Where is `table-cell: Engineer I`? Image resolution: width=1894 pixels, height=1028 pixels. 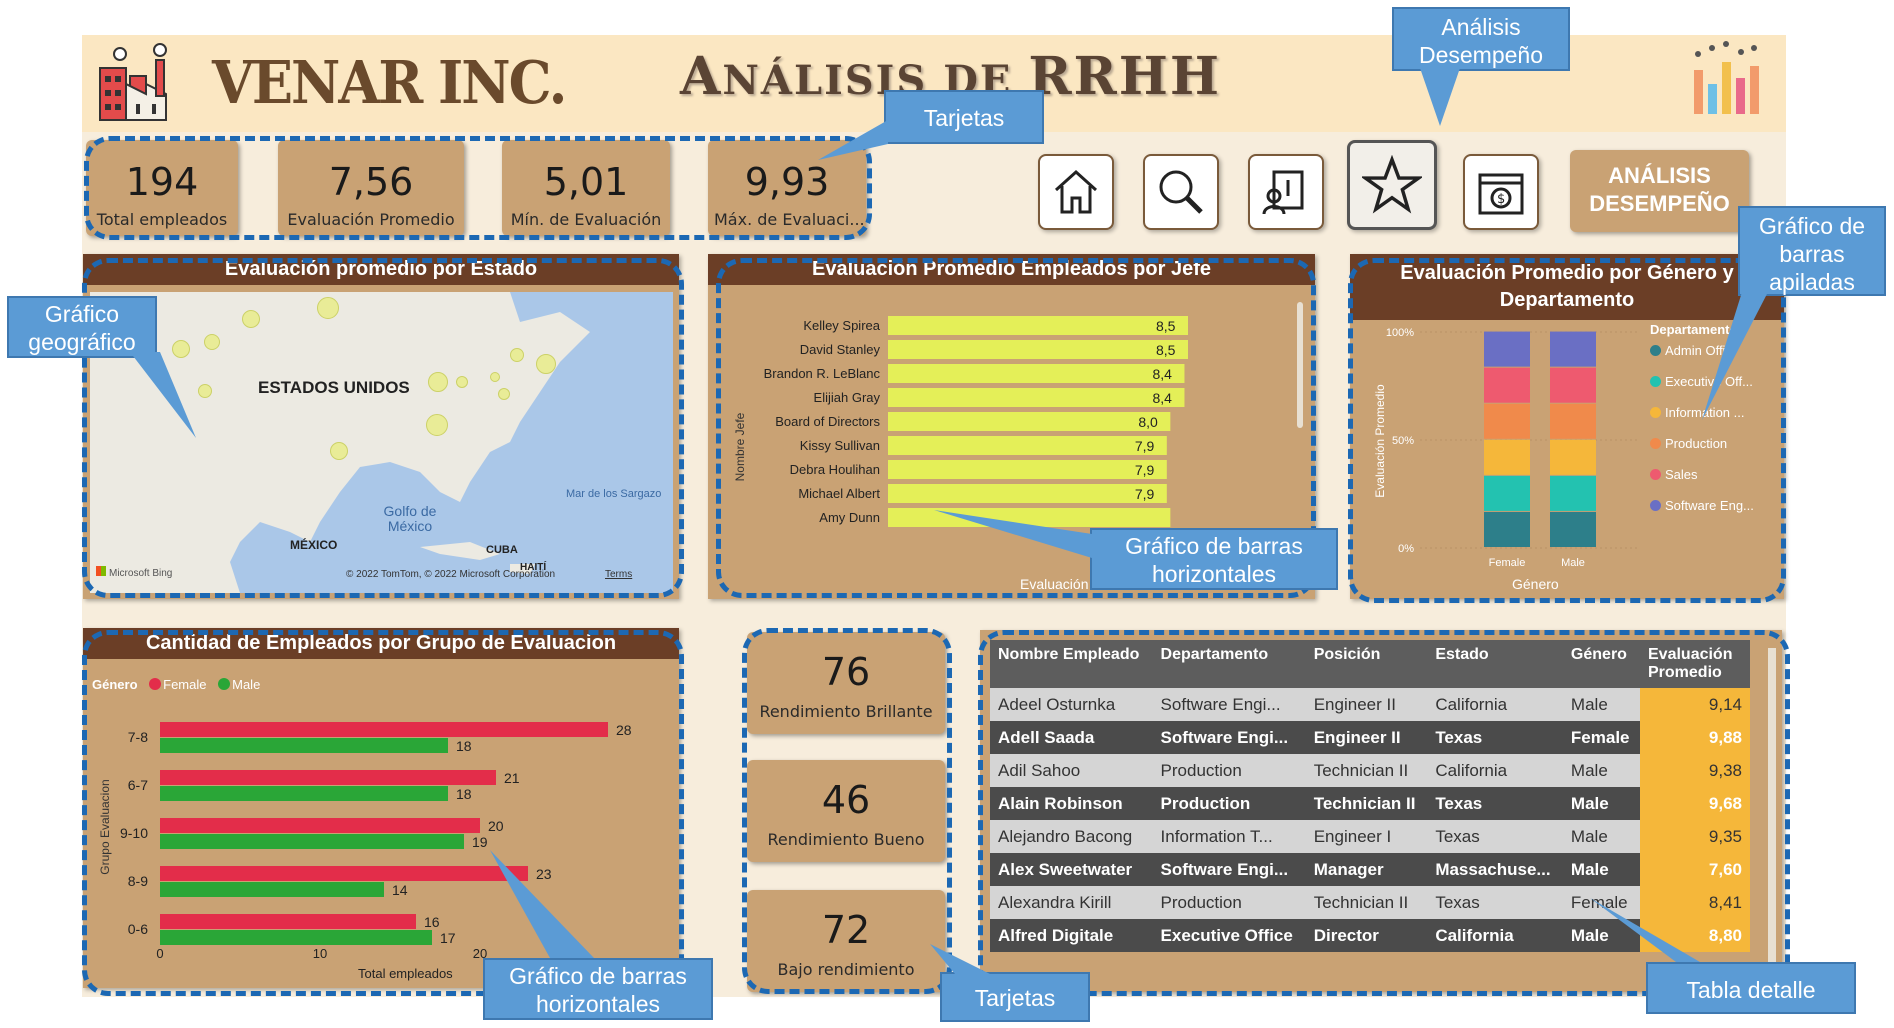
table-cell: Engineer I is located at coordinates (1366, 836).